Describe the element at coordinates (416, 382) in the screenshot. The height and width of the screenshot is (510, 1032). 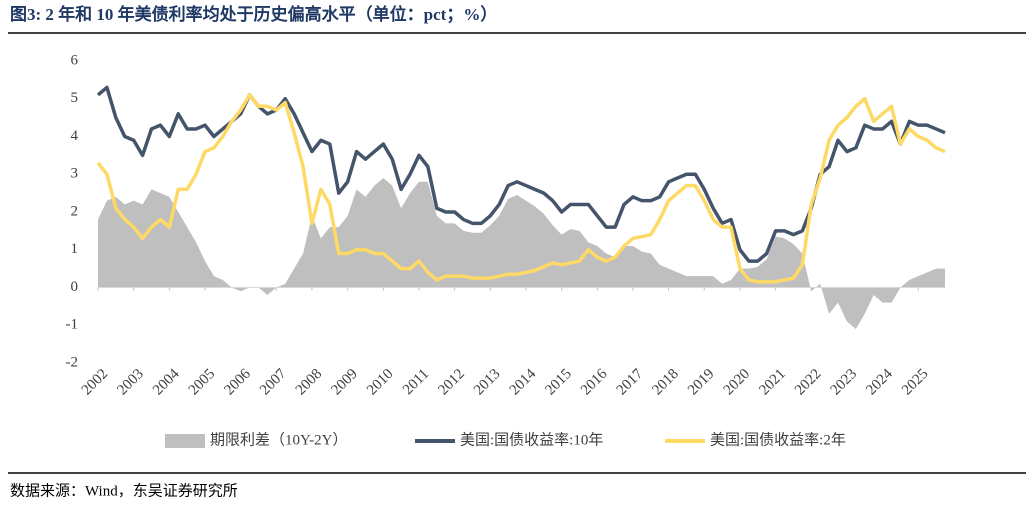
I see `x-tick-label: 2011` at that location.